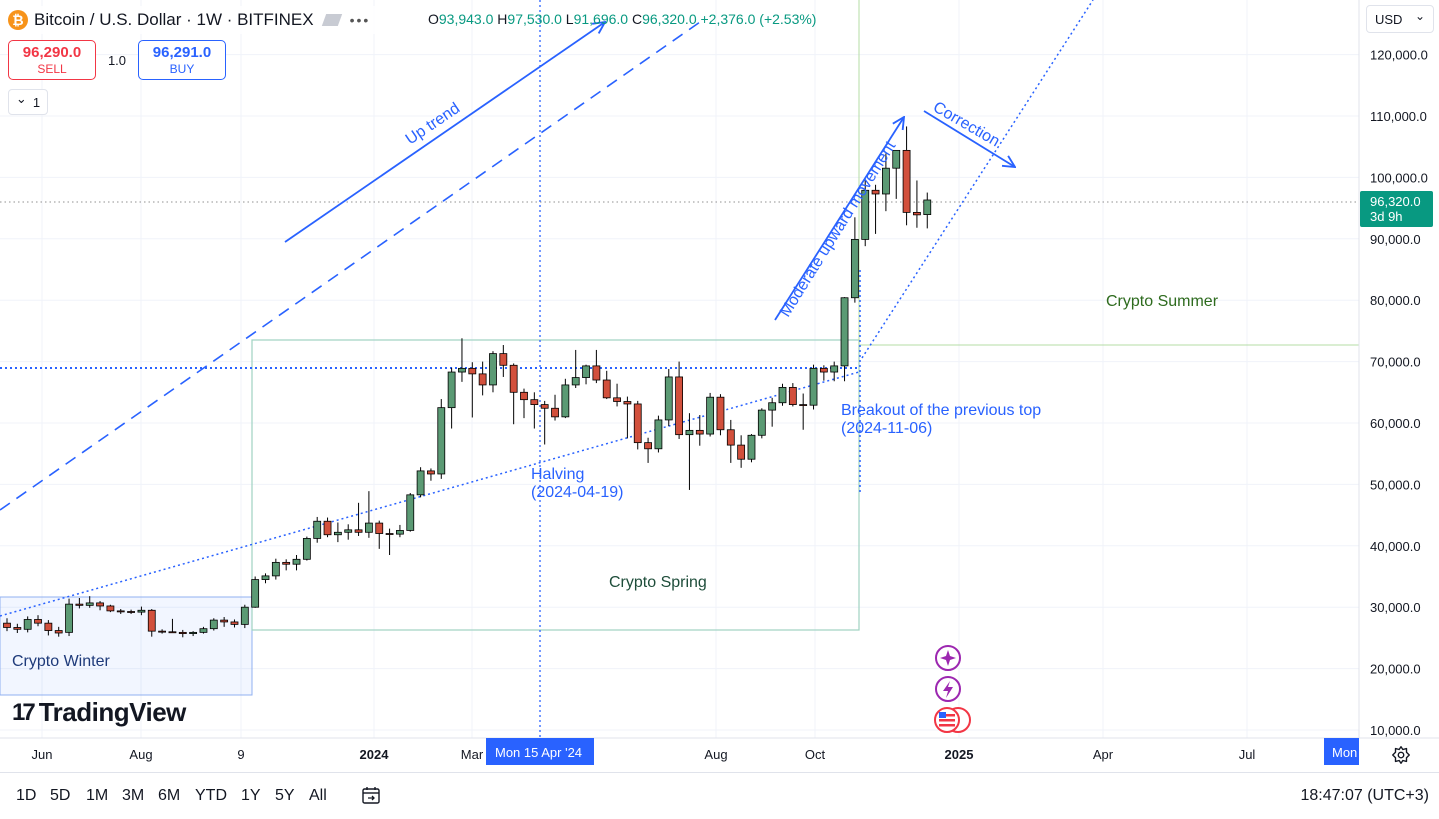  What do you see at coordinates (941, 410) in the screenshot?
I see `breakout-label: Breakout of the previous top` at bounding box center [941, 410].